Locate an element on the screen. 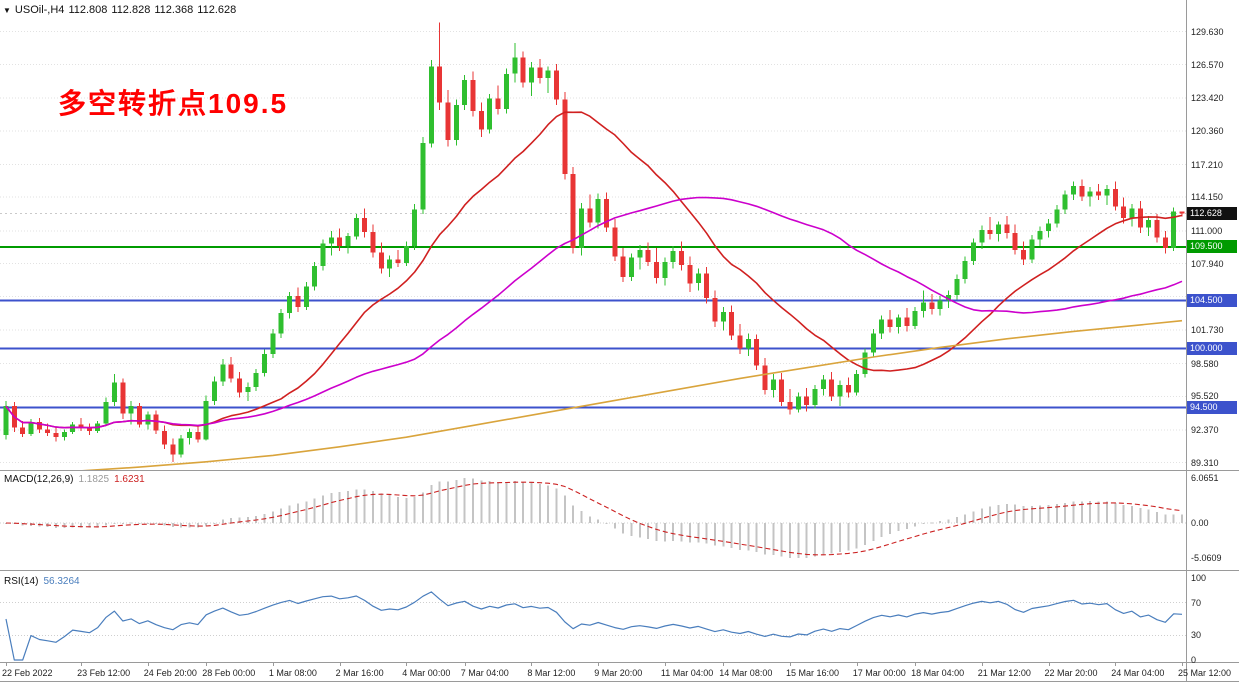 Image resolution: width=1239 pixels, height=695 pixels. rsi-axis-label: 30 is located at coordinates (1196, 635).